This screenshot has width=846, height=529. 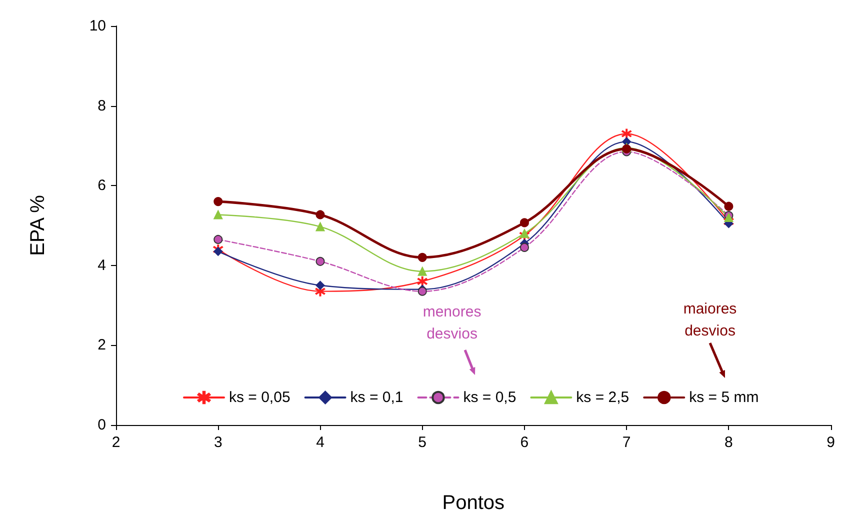 I want to click on y-tick-label: 10, so click(x=97, y=26).